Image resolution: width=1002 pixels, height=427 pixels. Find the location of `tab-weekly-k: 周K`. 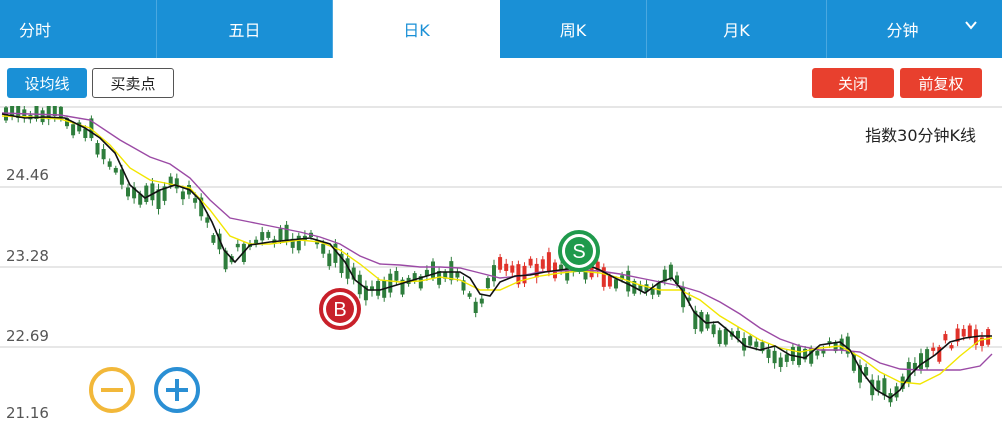

tab-weekly-k: 周K is located at coordinates (573, 29).